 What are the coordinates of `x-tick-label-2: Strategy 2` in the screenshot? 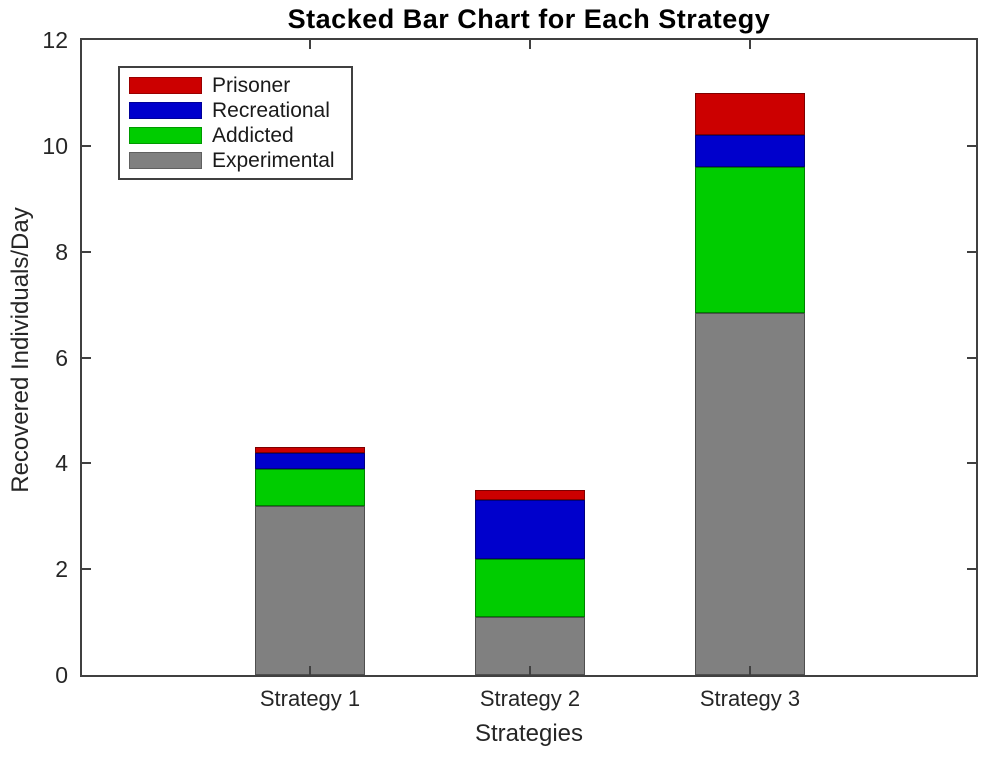 It's located at (530, 698).